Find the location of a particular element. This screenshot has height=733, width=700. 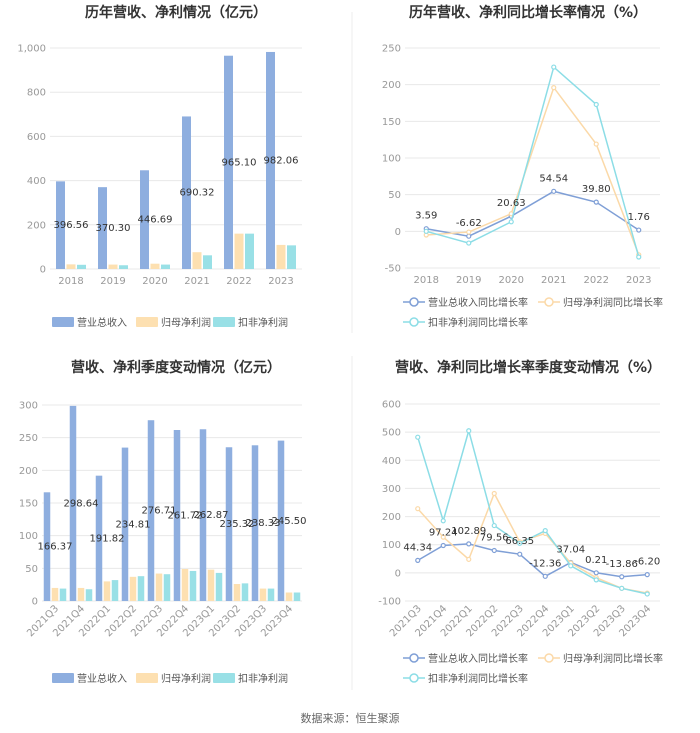

series-line-revenue is located at coordinates (533, 213).